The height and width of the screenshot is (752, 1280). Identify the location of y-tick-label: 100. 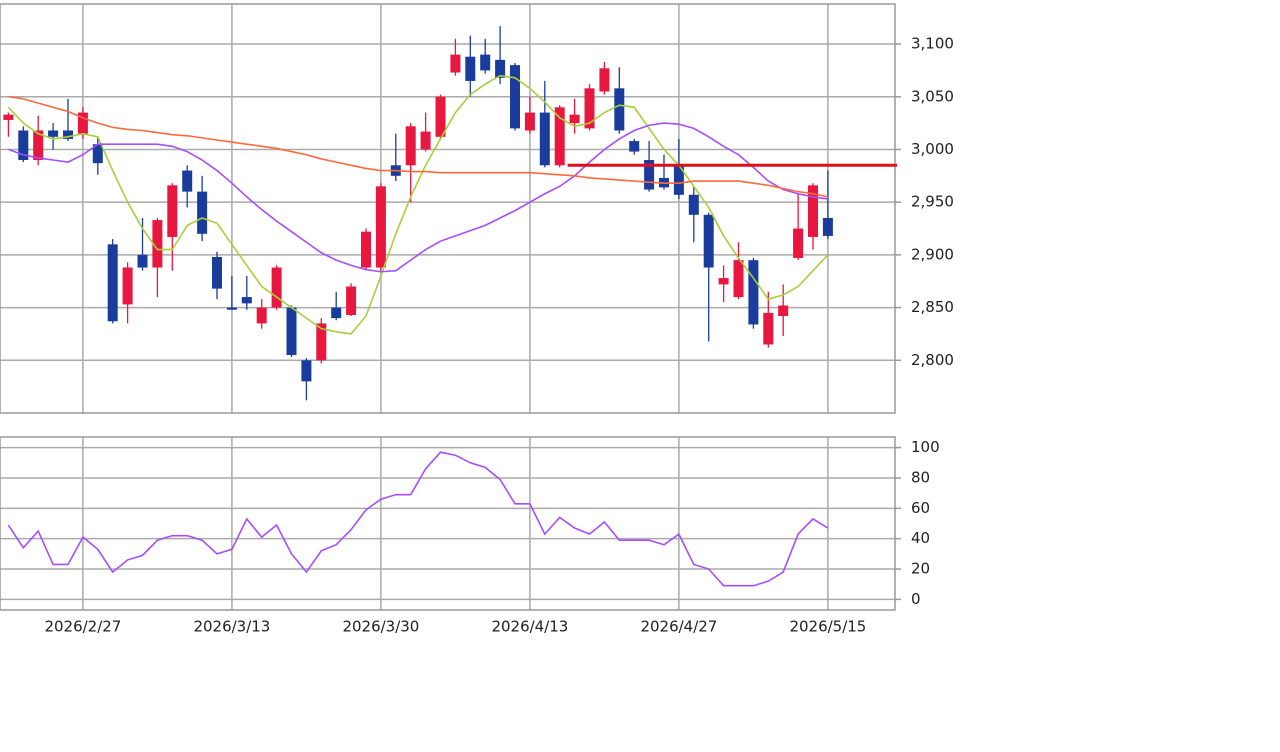
(925, 447).